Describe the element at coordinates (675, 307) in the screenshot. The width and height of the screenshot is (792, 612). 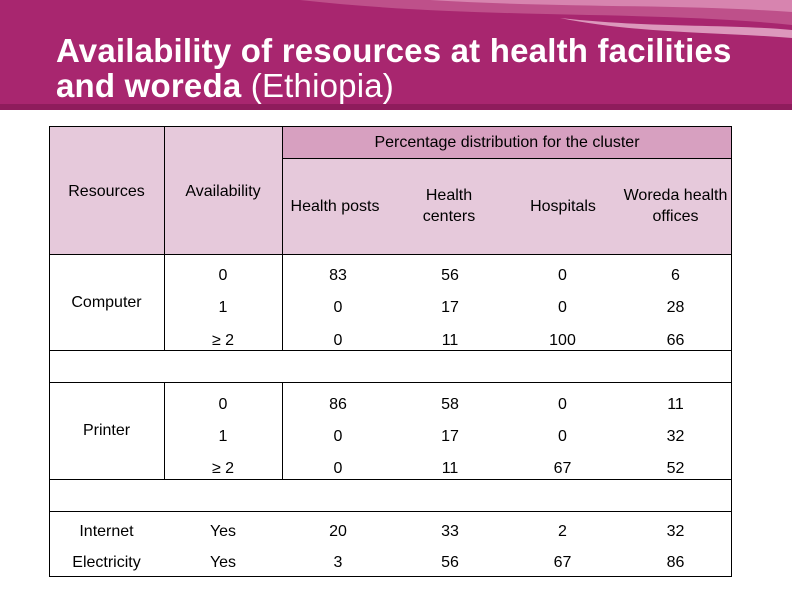
I see `cell-value: 28` at that location.